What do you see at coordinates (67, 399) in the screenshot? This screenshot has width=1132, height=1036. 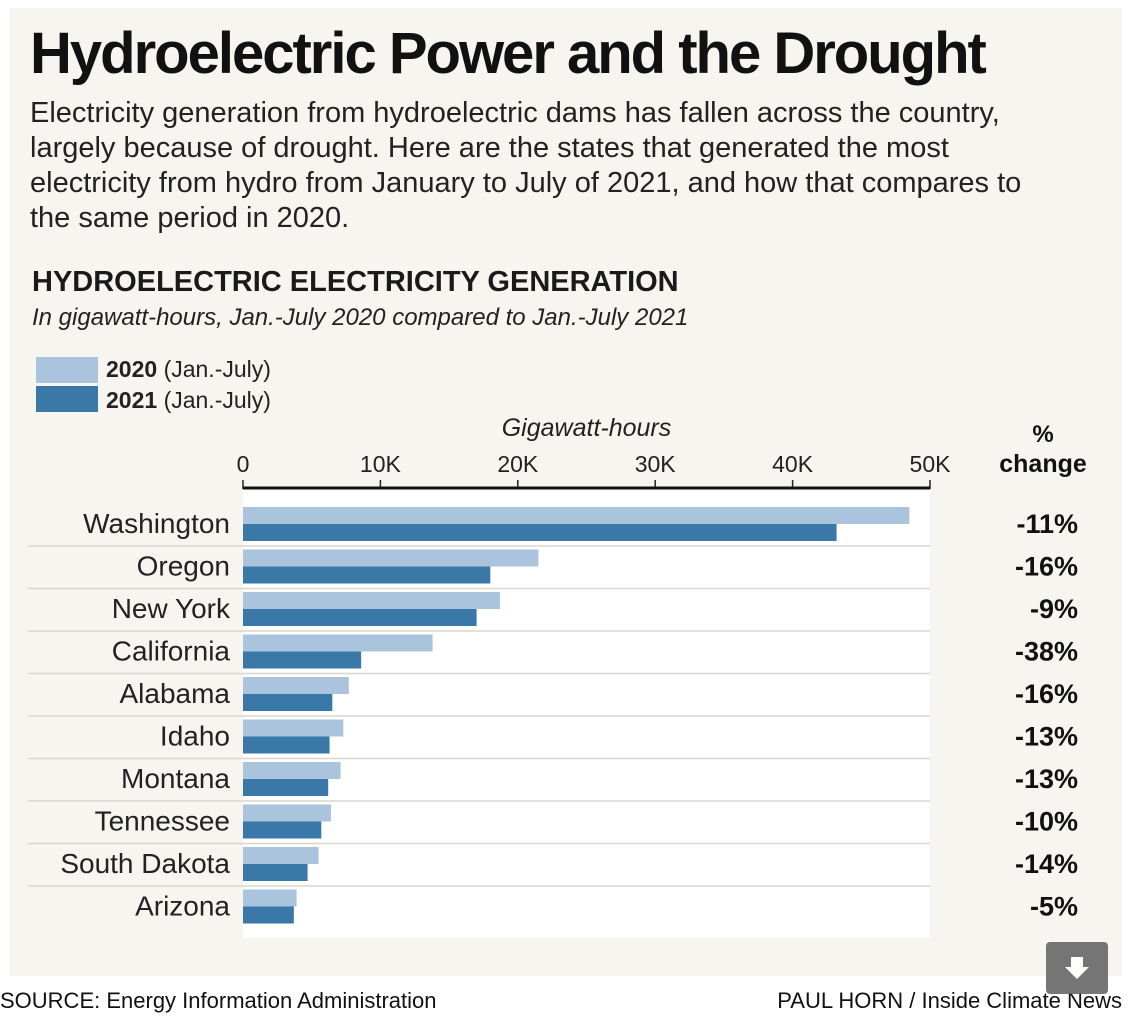 I see `legend-swatch-2021` at bounding box center [67, 399].